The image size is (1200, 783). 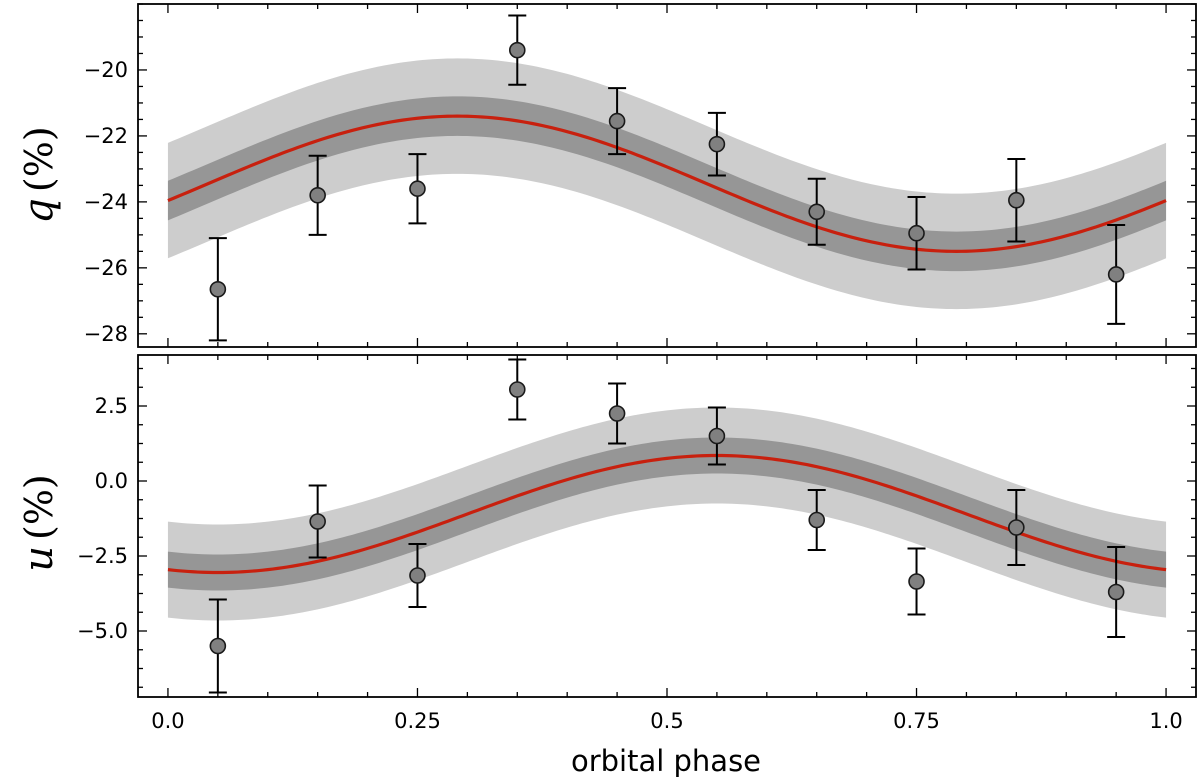 What do you see at coordinates (167, 721) in the screenshot?
I see `x-tick-label: 0.0` at bounding box center [167, 721].